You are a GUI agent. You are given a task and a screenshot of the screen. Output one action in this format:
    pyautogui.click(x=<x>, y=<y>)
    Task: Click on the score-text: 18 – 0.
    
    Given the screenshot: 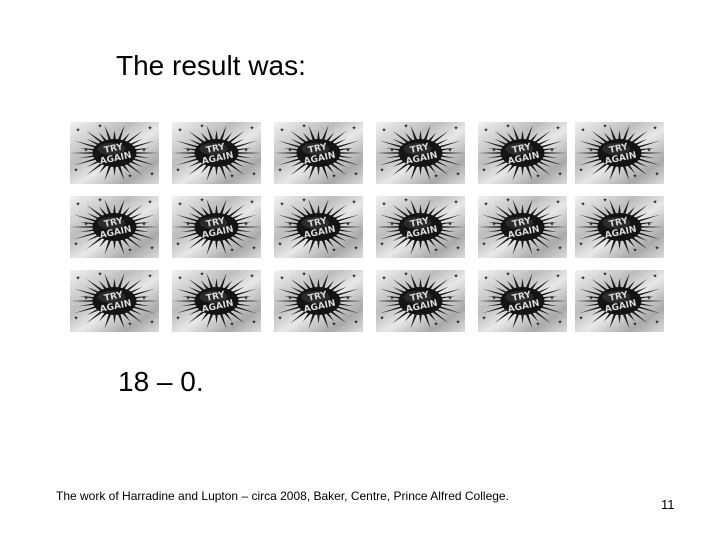 What is the action you would take?
    pyautogui.click(x=161, y=381)
    